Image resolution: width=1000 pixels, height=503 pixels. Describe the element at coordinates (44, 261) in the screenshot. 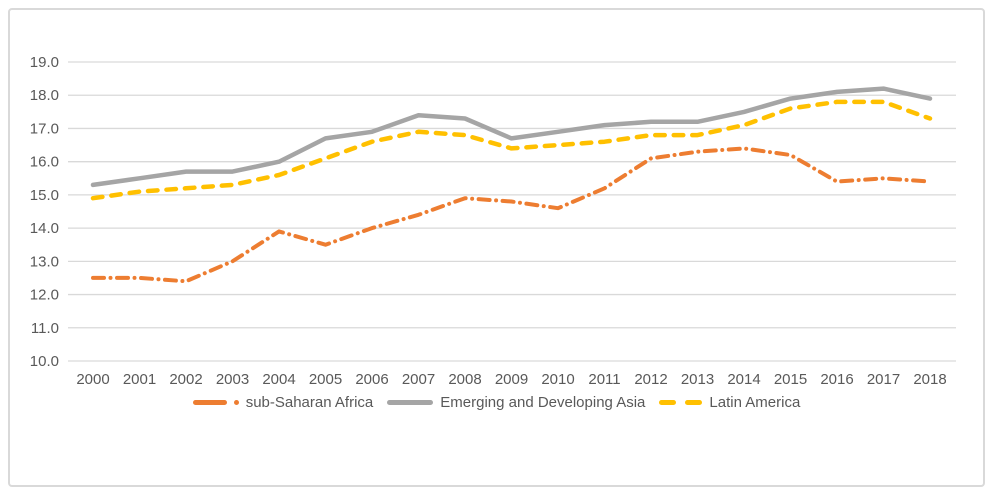

I see `y-tick-label: 13.0` at that location.